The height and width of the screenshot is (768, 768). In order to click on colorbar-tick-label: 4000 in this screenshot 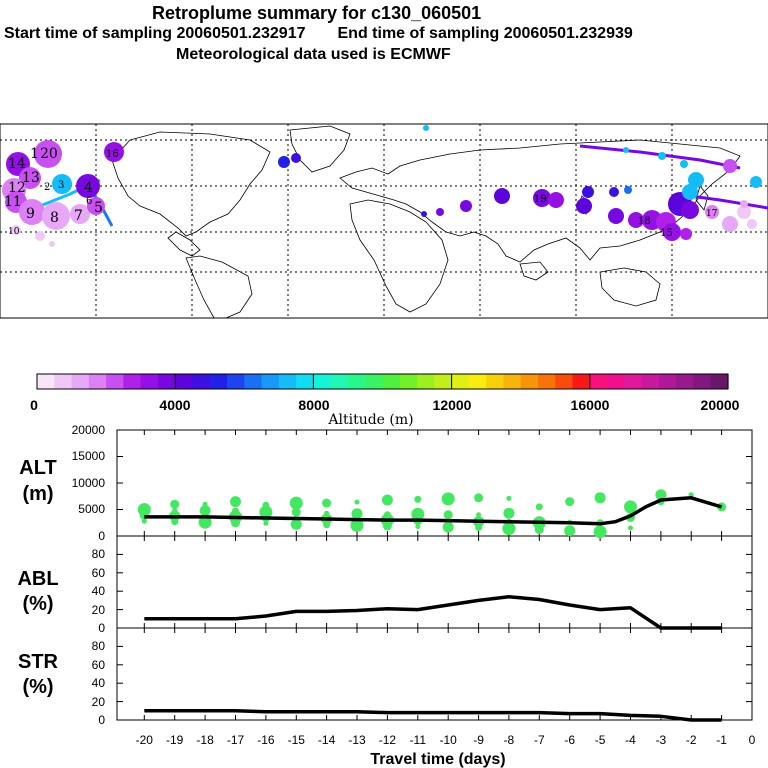, I will do `click(174, 405)`.